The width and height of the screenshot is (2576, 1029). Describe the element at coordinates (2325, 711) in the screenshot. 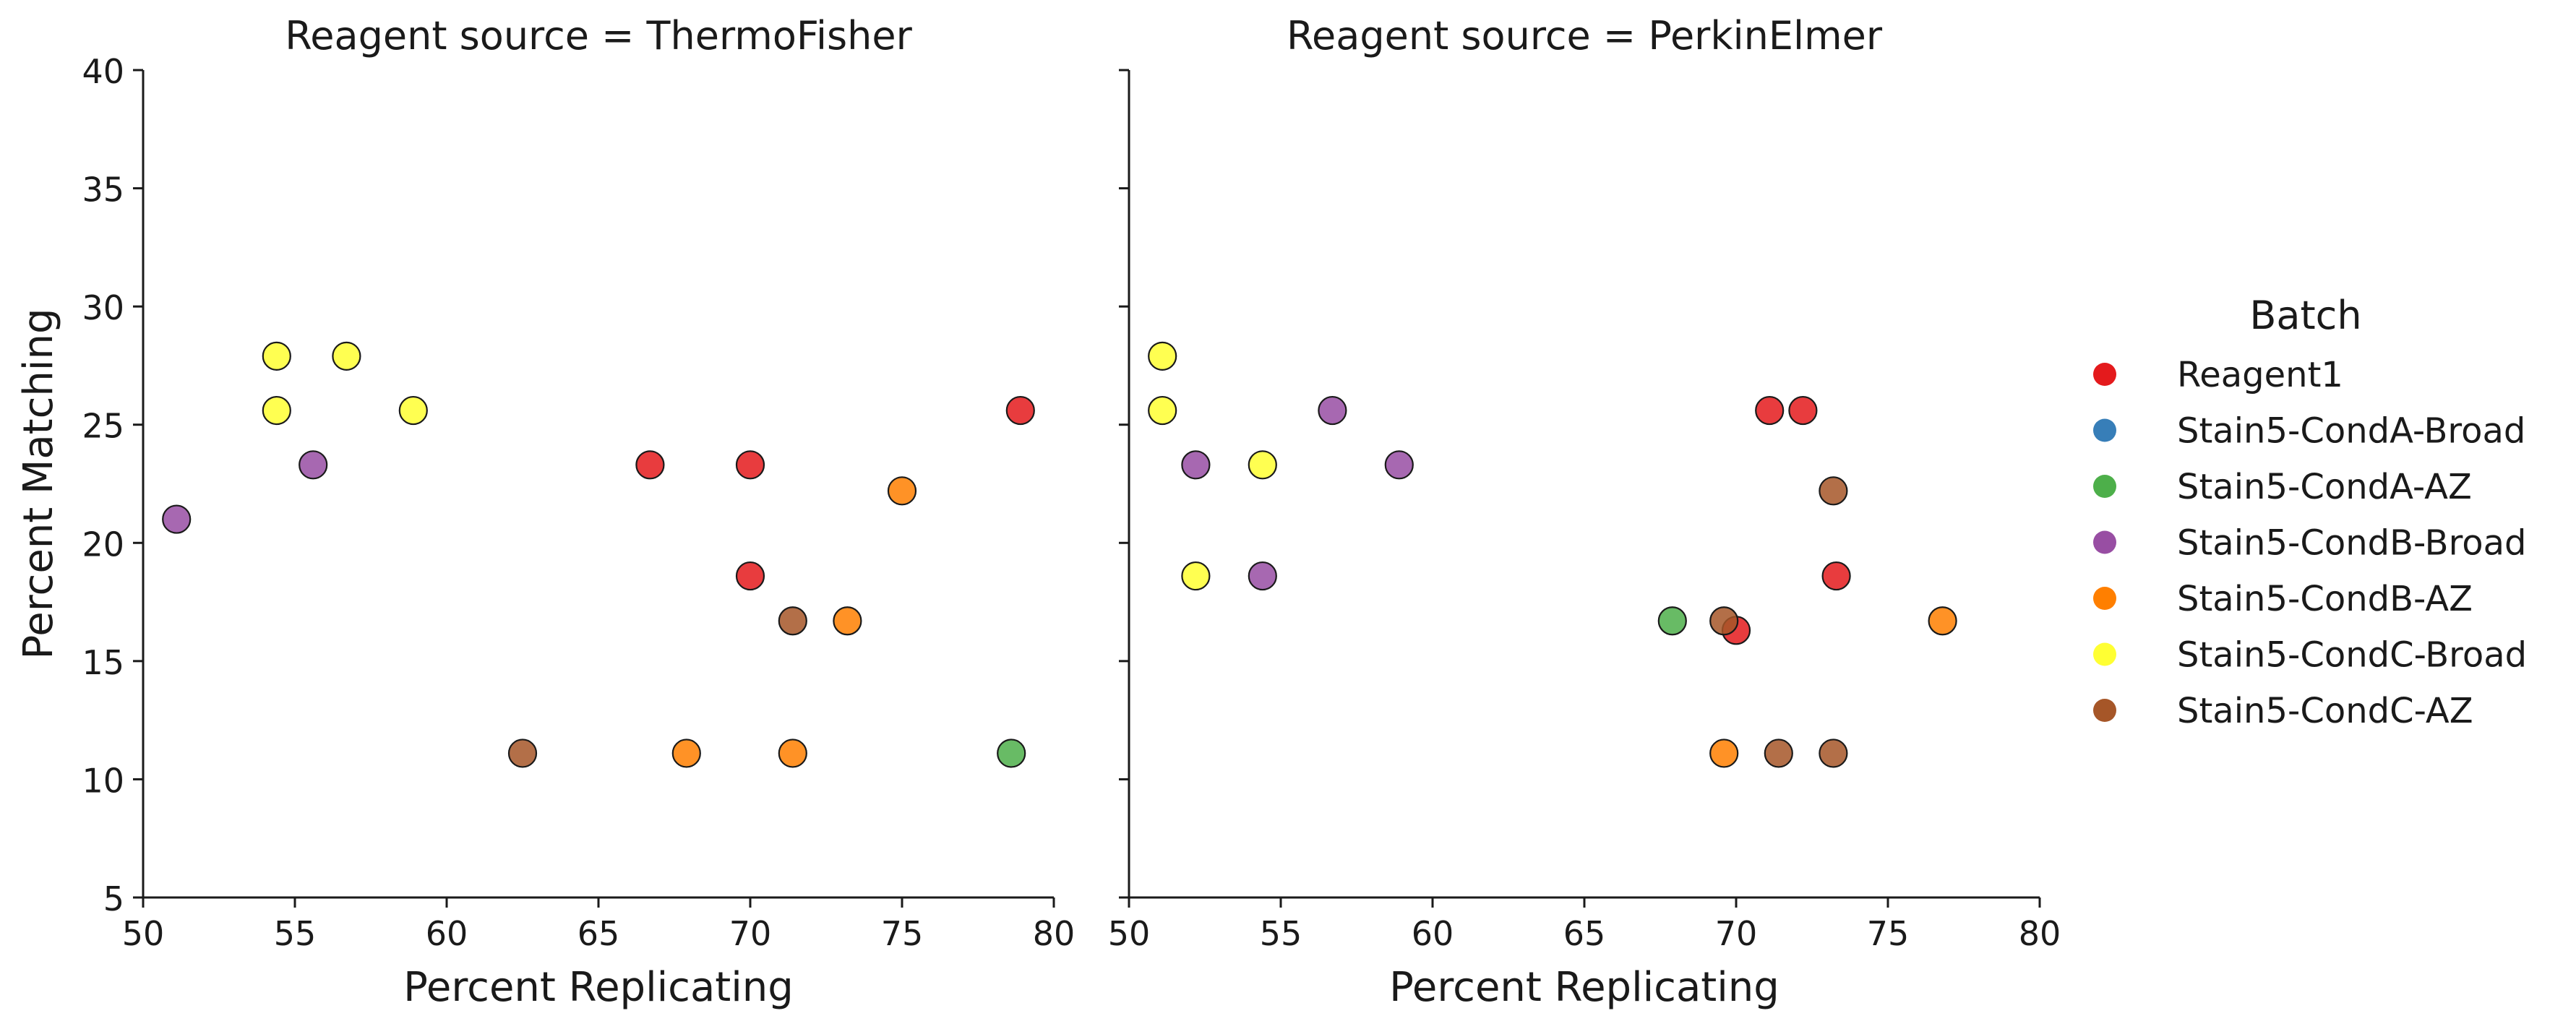

I see `legend-label: Stain5-CondC-AZ` at that location.